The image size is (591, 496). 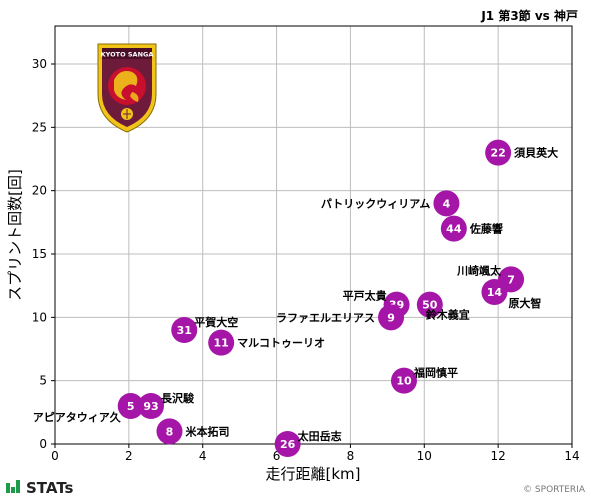 I want to click on point-number-label: 31, so click(x=184, y=330).